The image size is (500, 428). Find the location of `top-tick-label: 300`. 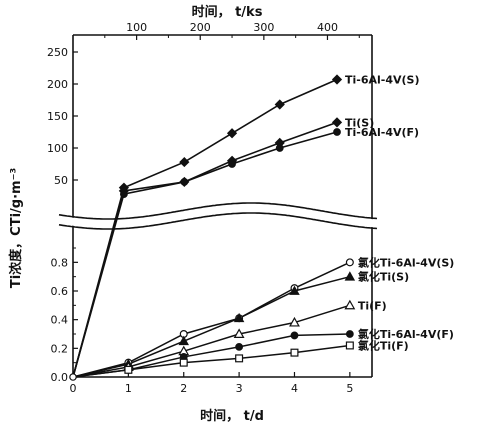

top-tick-label: 300 is located at coordinates (263, 27).